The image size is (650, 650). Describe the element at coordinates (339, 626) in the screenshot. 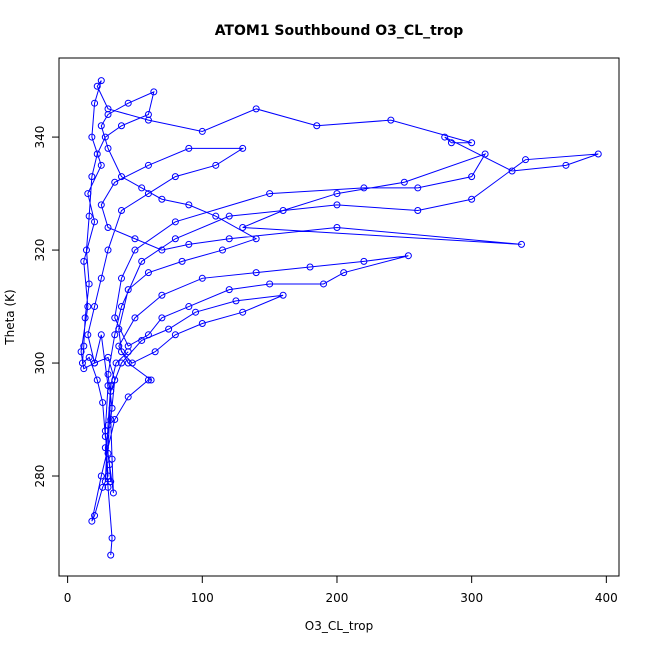

I see `x-axis-label: O3_CL_trop` at that location.